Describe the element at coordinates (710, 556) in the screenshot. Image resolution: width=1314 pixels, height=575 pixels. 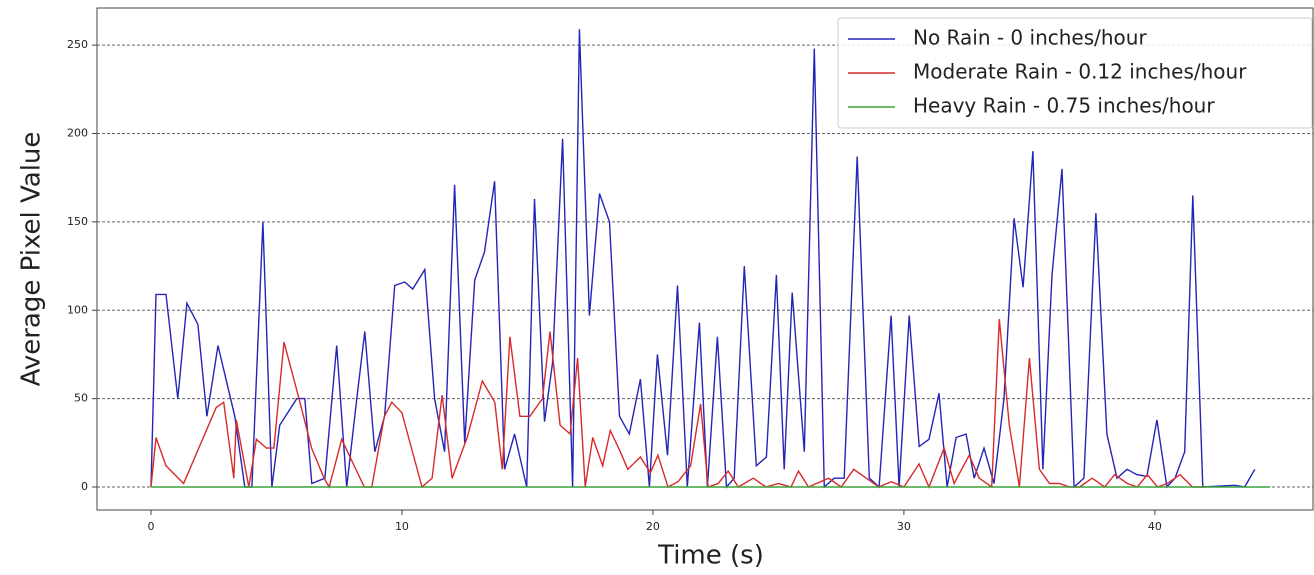
I see `x-axis-label: Time (s)` at that location.